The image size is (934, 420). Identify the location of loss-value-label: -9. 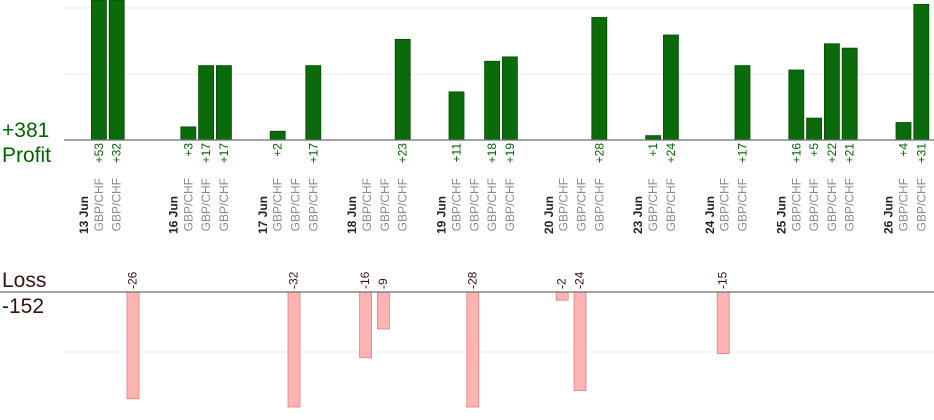
(383, 283).